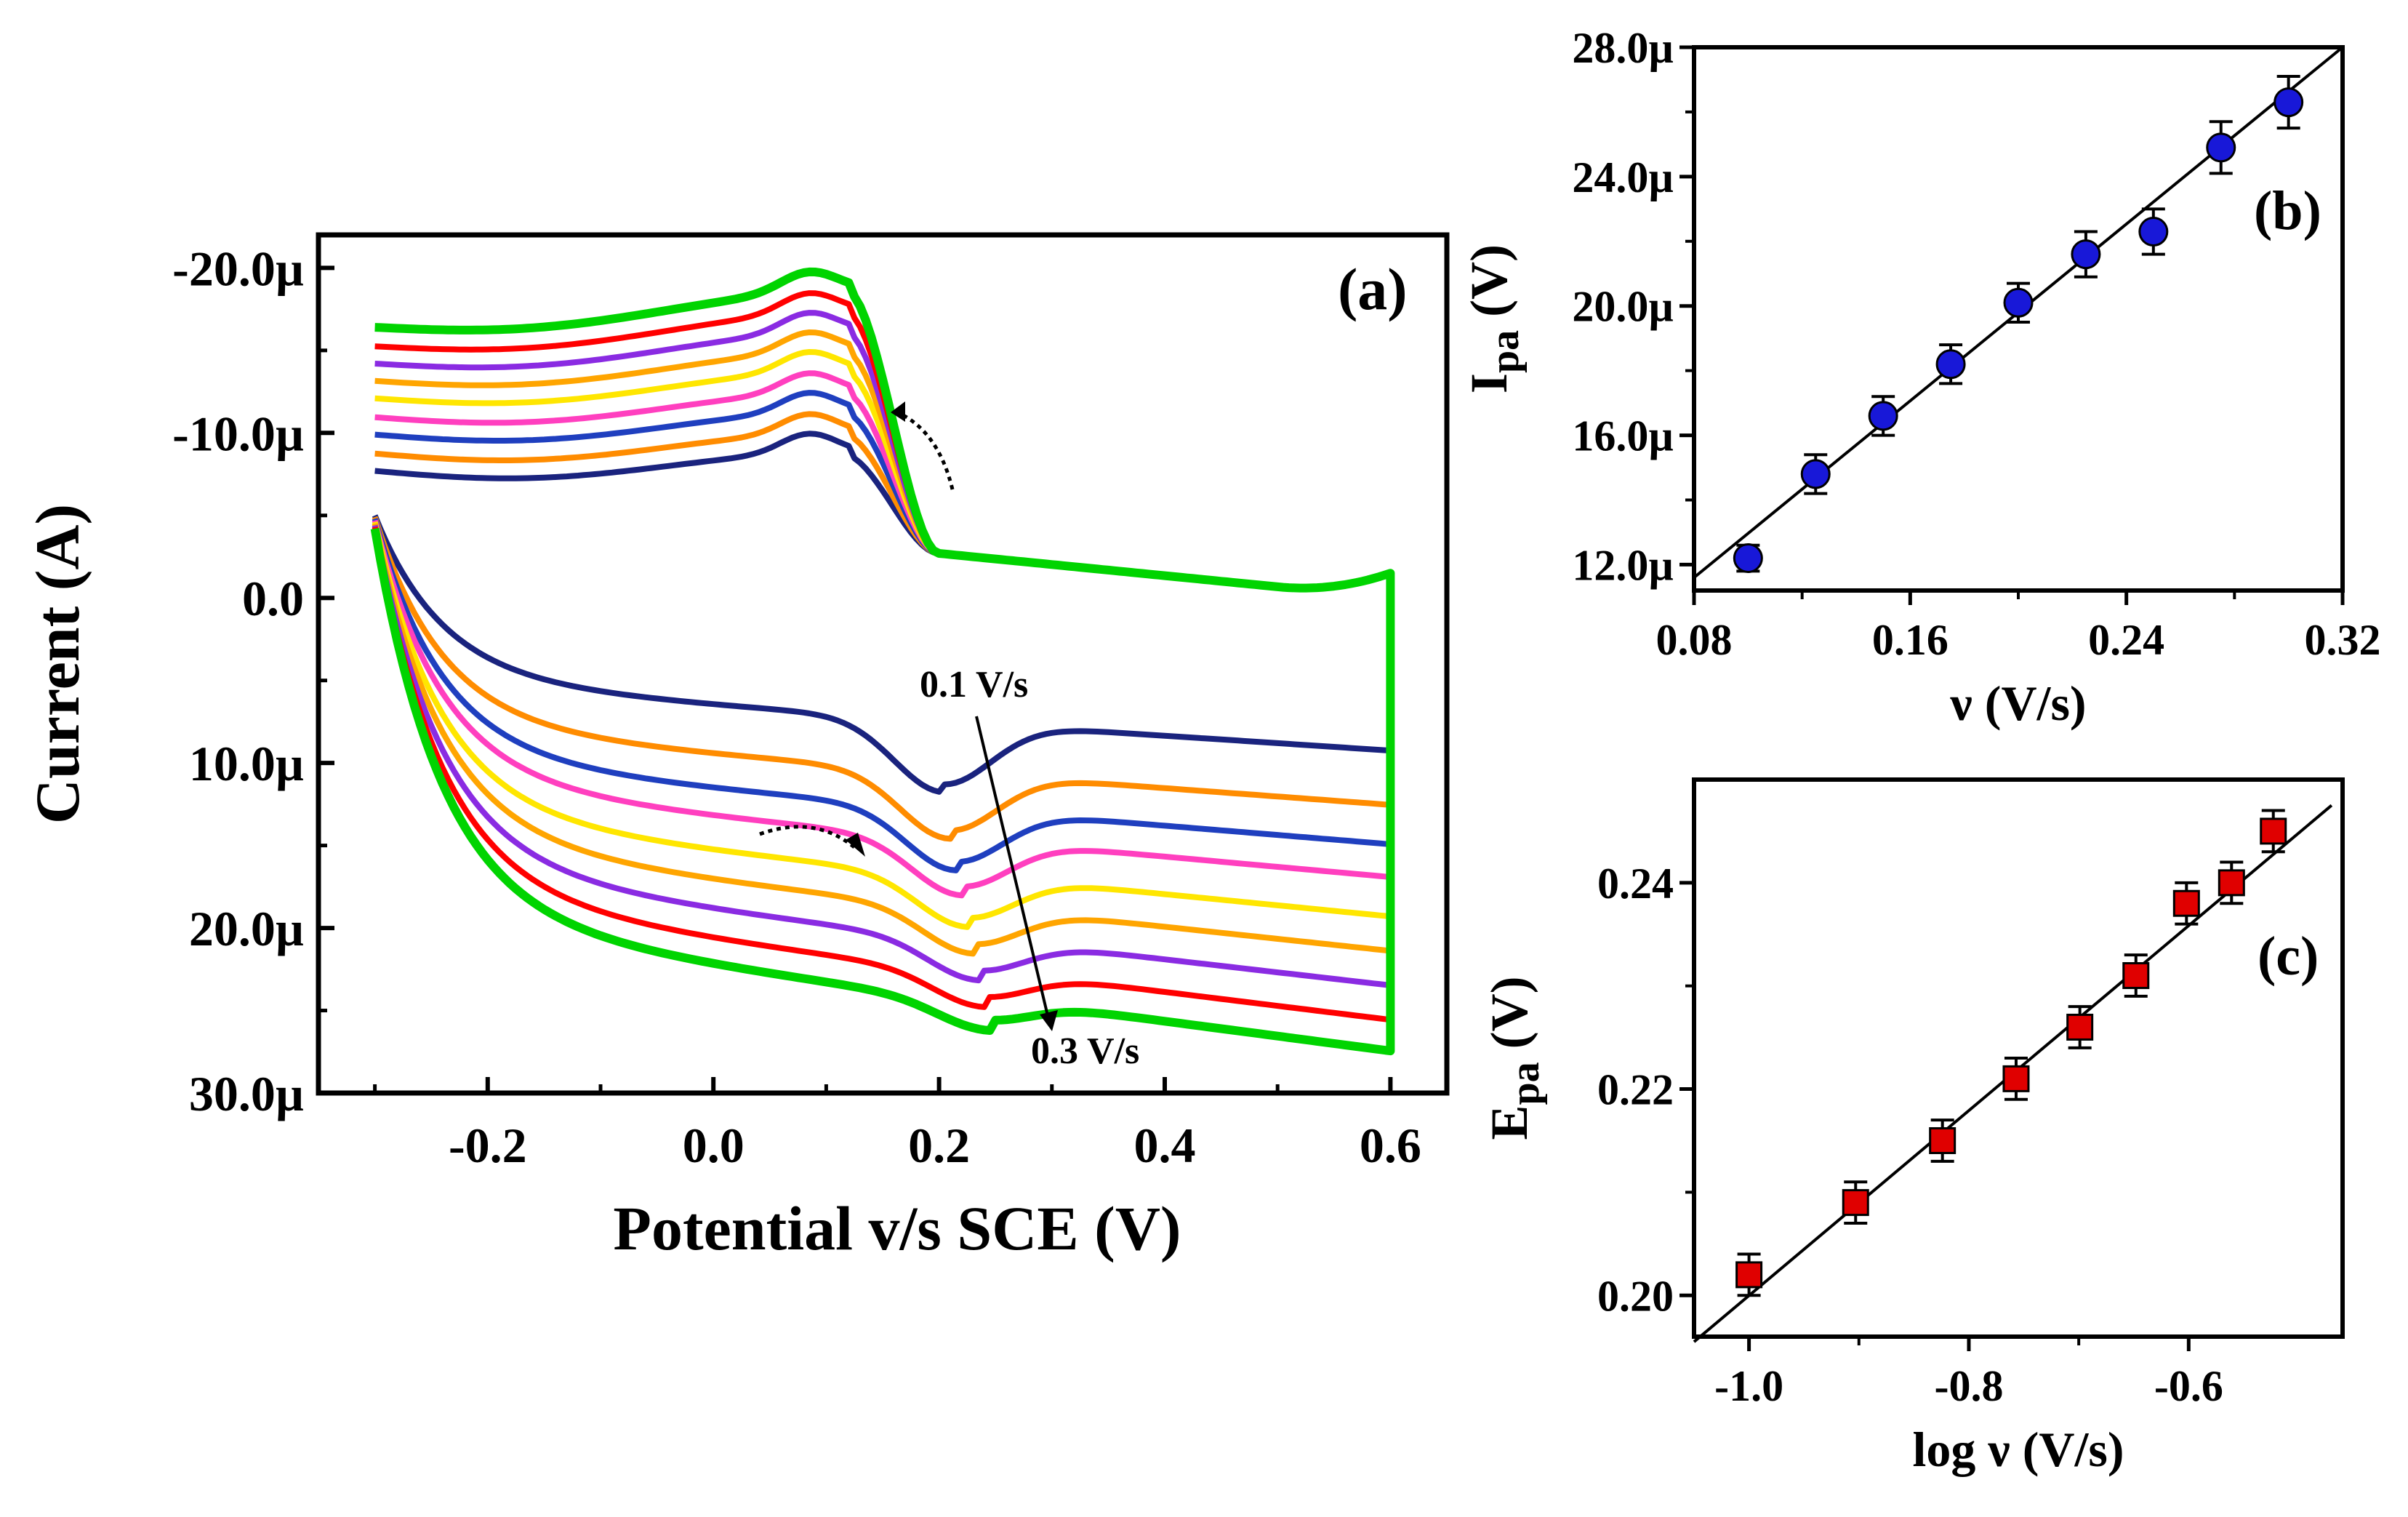 Image resolution: width=2408 pixels, height=1517 pixels. I want to click on y-tick-label-a: -10.0µ, so click(238, 433).